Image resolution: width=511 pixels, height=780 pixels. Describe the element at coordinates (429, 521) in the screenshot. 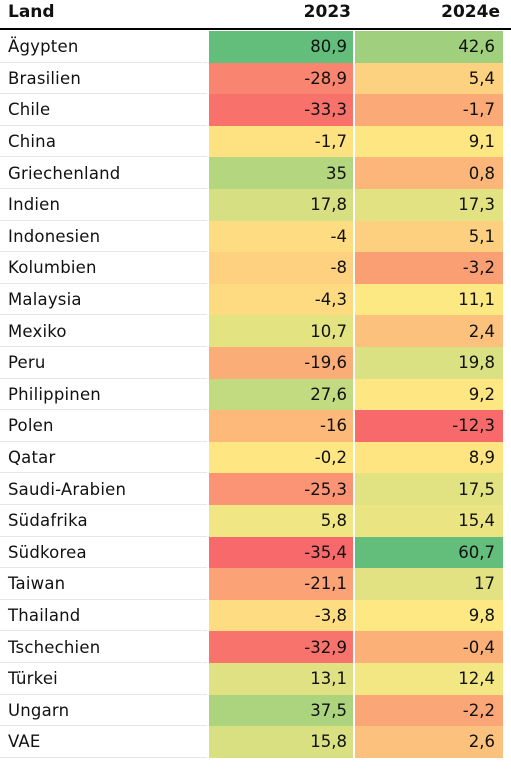

I see `cell-2024e: 15,4` at that location.